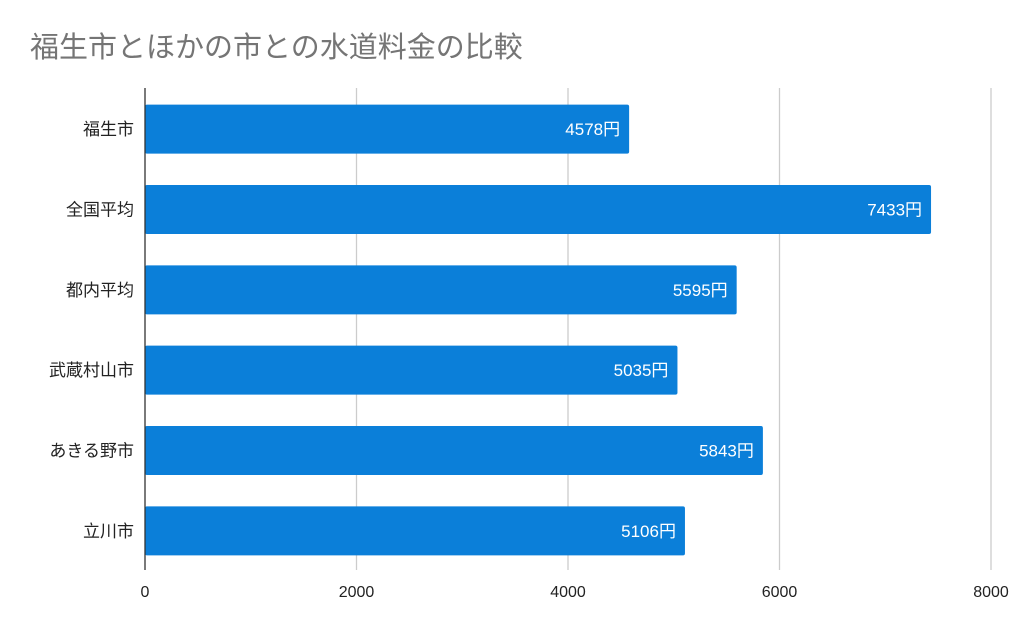 This screenshot has height=633, width=1024. Describe the element at coordinates (108, 130) in the screenshot. I see `category-label: 福生市` at that location.